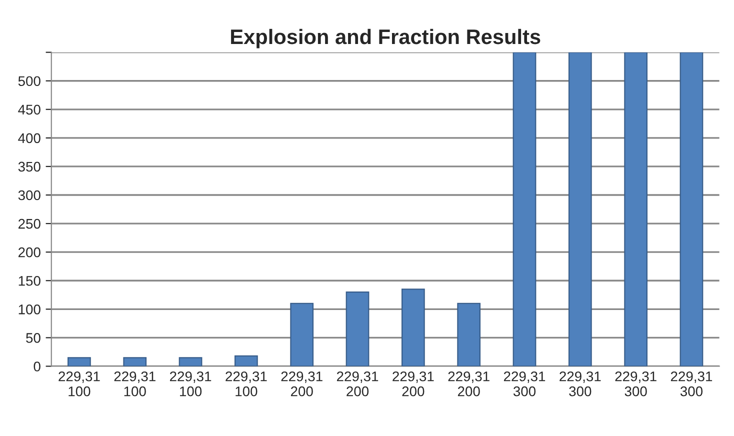  Describe the element at coordinates (385, 38) in the screenshot. I see `chart-title: Explosion and Fraction Results` at that location.